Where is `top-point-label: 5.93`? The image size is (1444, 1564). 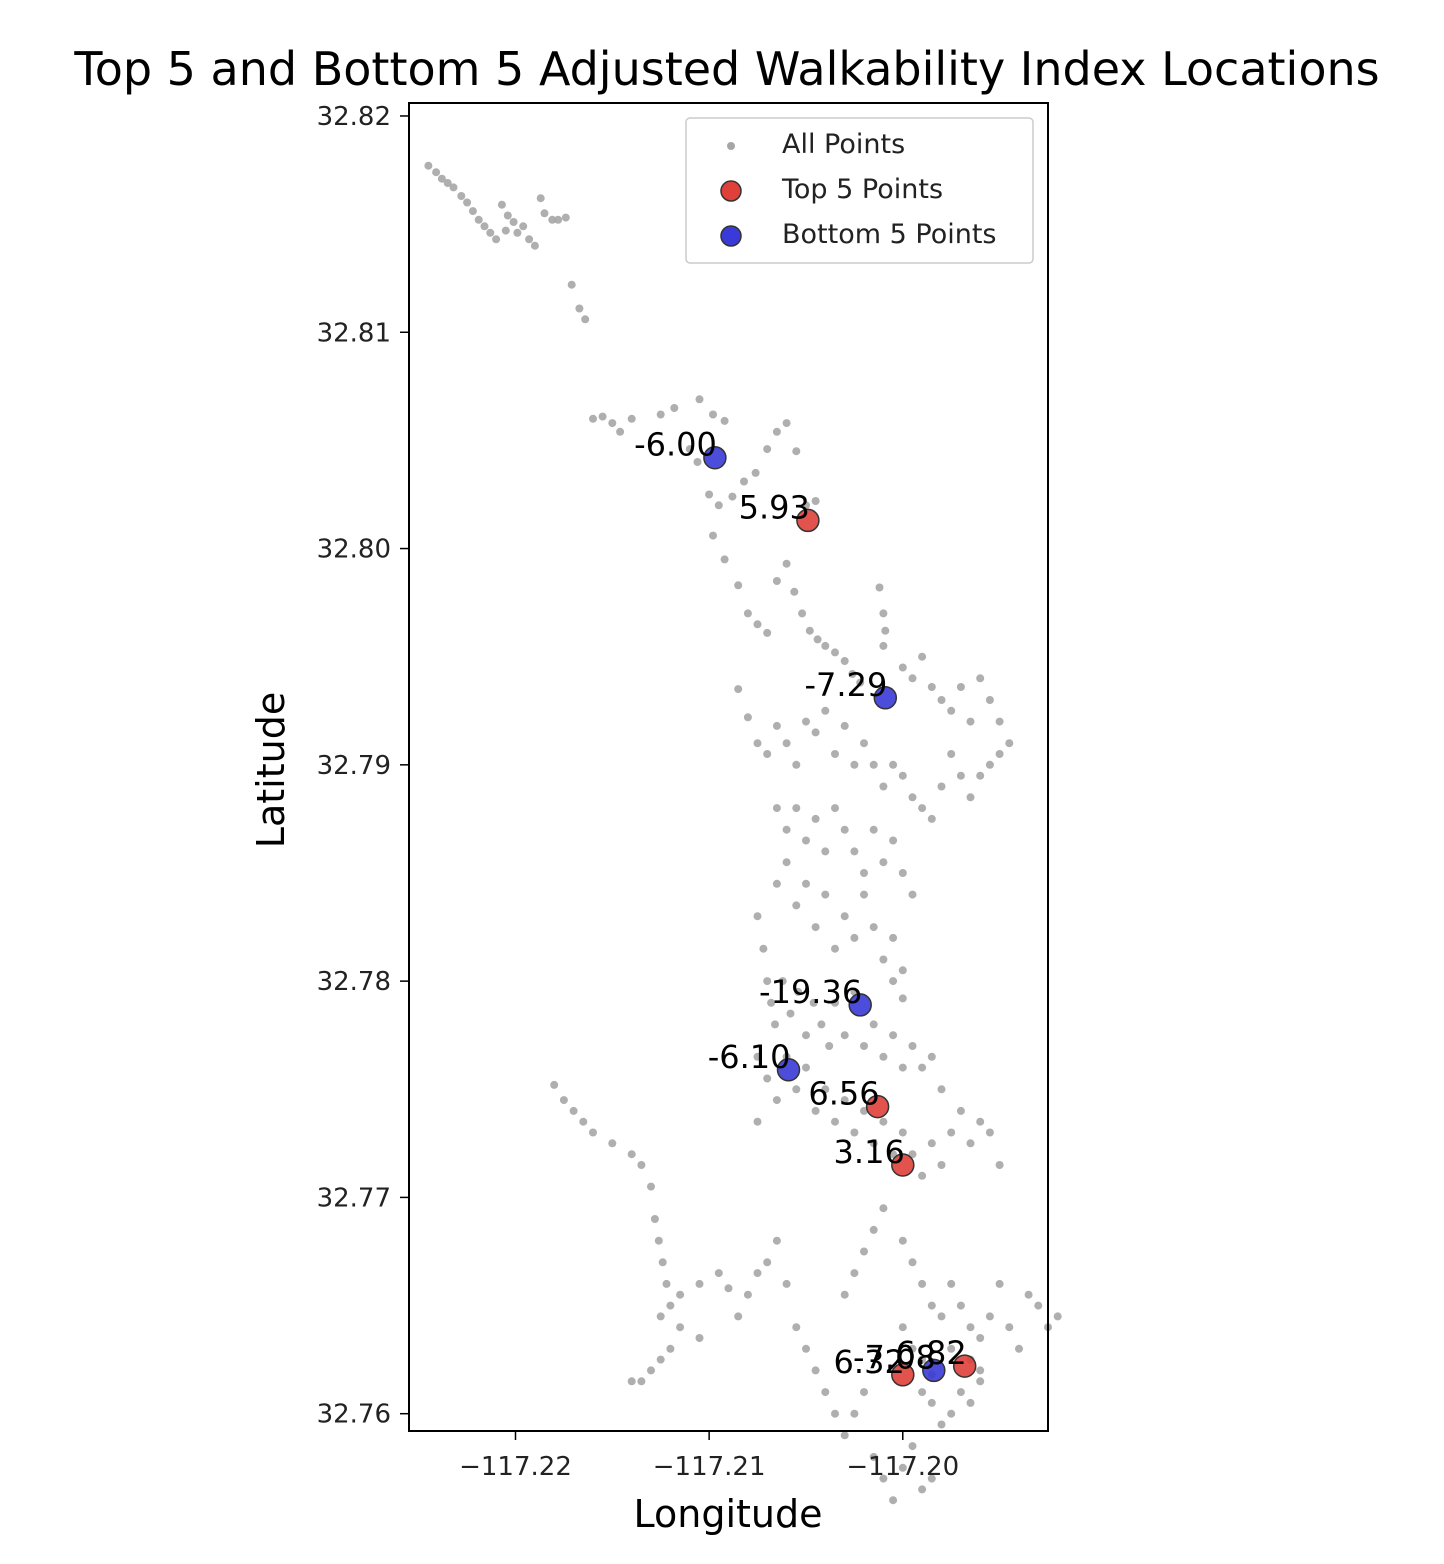 top-point-label: 5.93 is located at coordinates (774, 507).